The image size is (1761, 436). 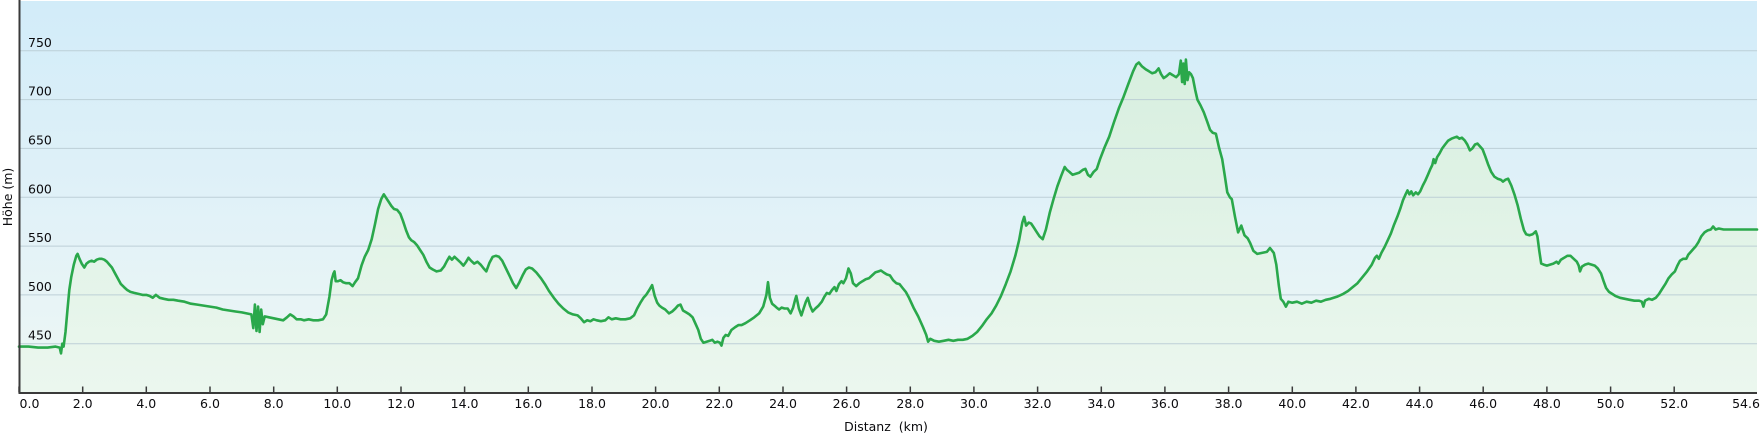 What do you see at coordinates (1611, 403) in the screenshot?
I see `x-tick-label: 50.0` at bounding box center [1611, 403].